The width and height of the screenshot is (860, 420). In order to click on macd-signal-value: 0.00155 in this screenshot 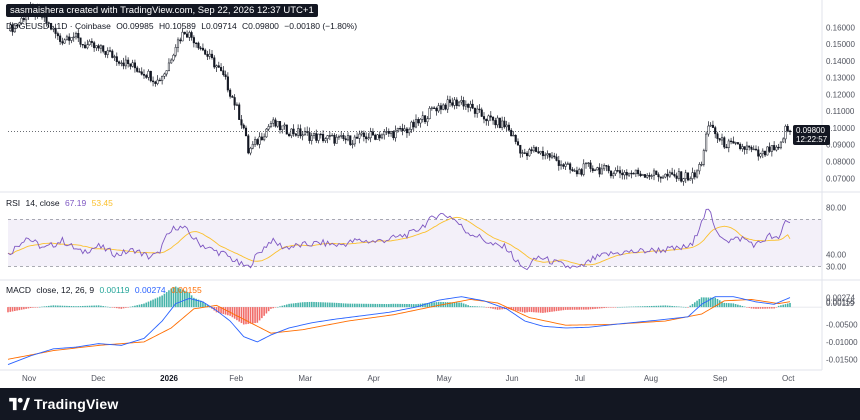, I will do `click(186, 290)`.